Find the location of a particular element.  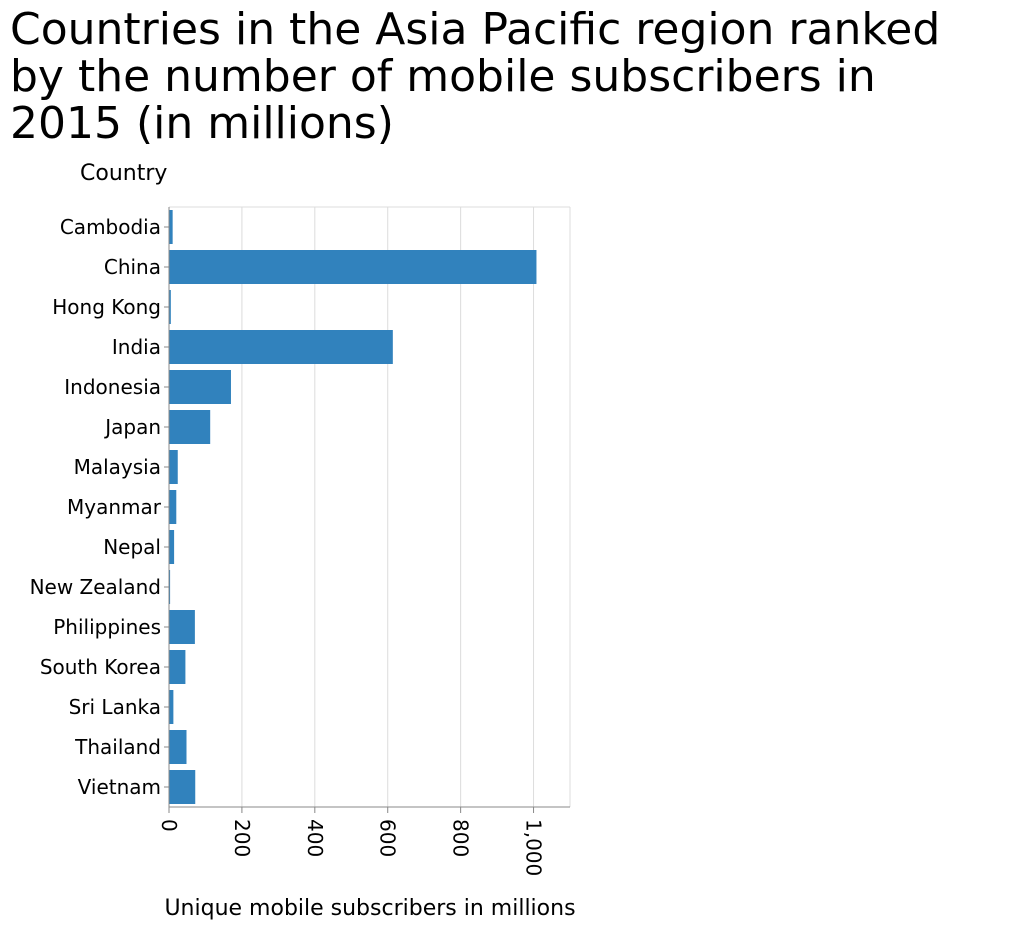

bar-nepal is located at coordinates (172, 547).